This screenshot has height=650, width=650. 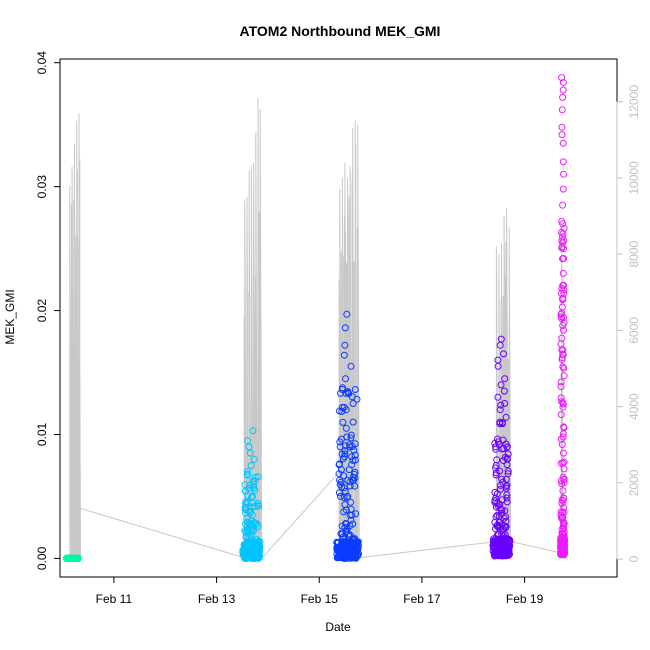 What do you see at coordinates (634, 482) in the screenshot?
I see `y2-tick-label: 2000` at bounding box center [634, 482].